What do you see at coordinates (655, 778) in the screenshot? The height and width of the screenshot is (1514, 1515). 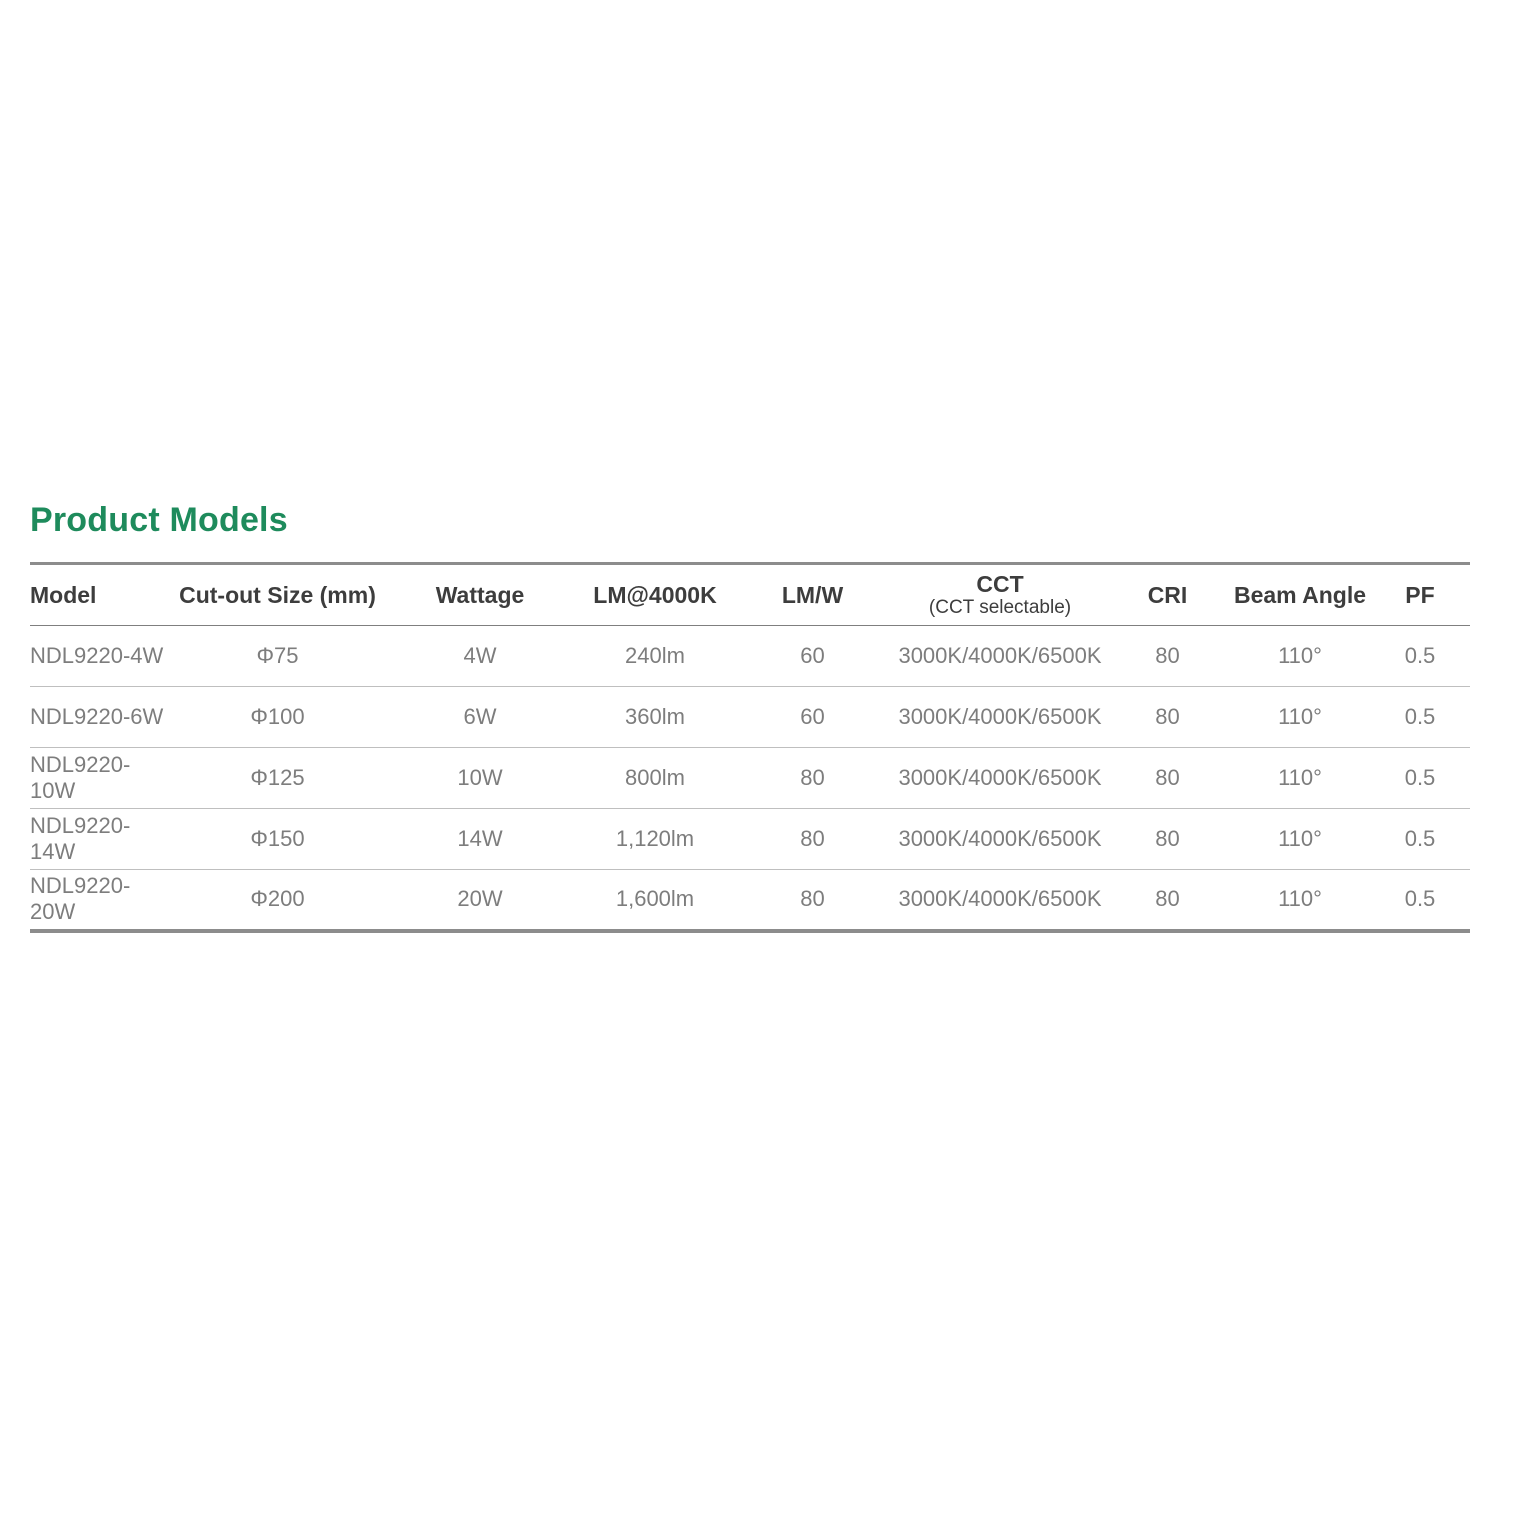 I see `cell-lm4000k: 800lm` at bounding box center [655, 778].